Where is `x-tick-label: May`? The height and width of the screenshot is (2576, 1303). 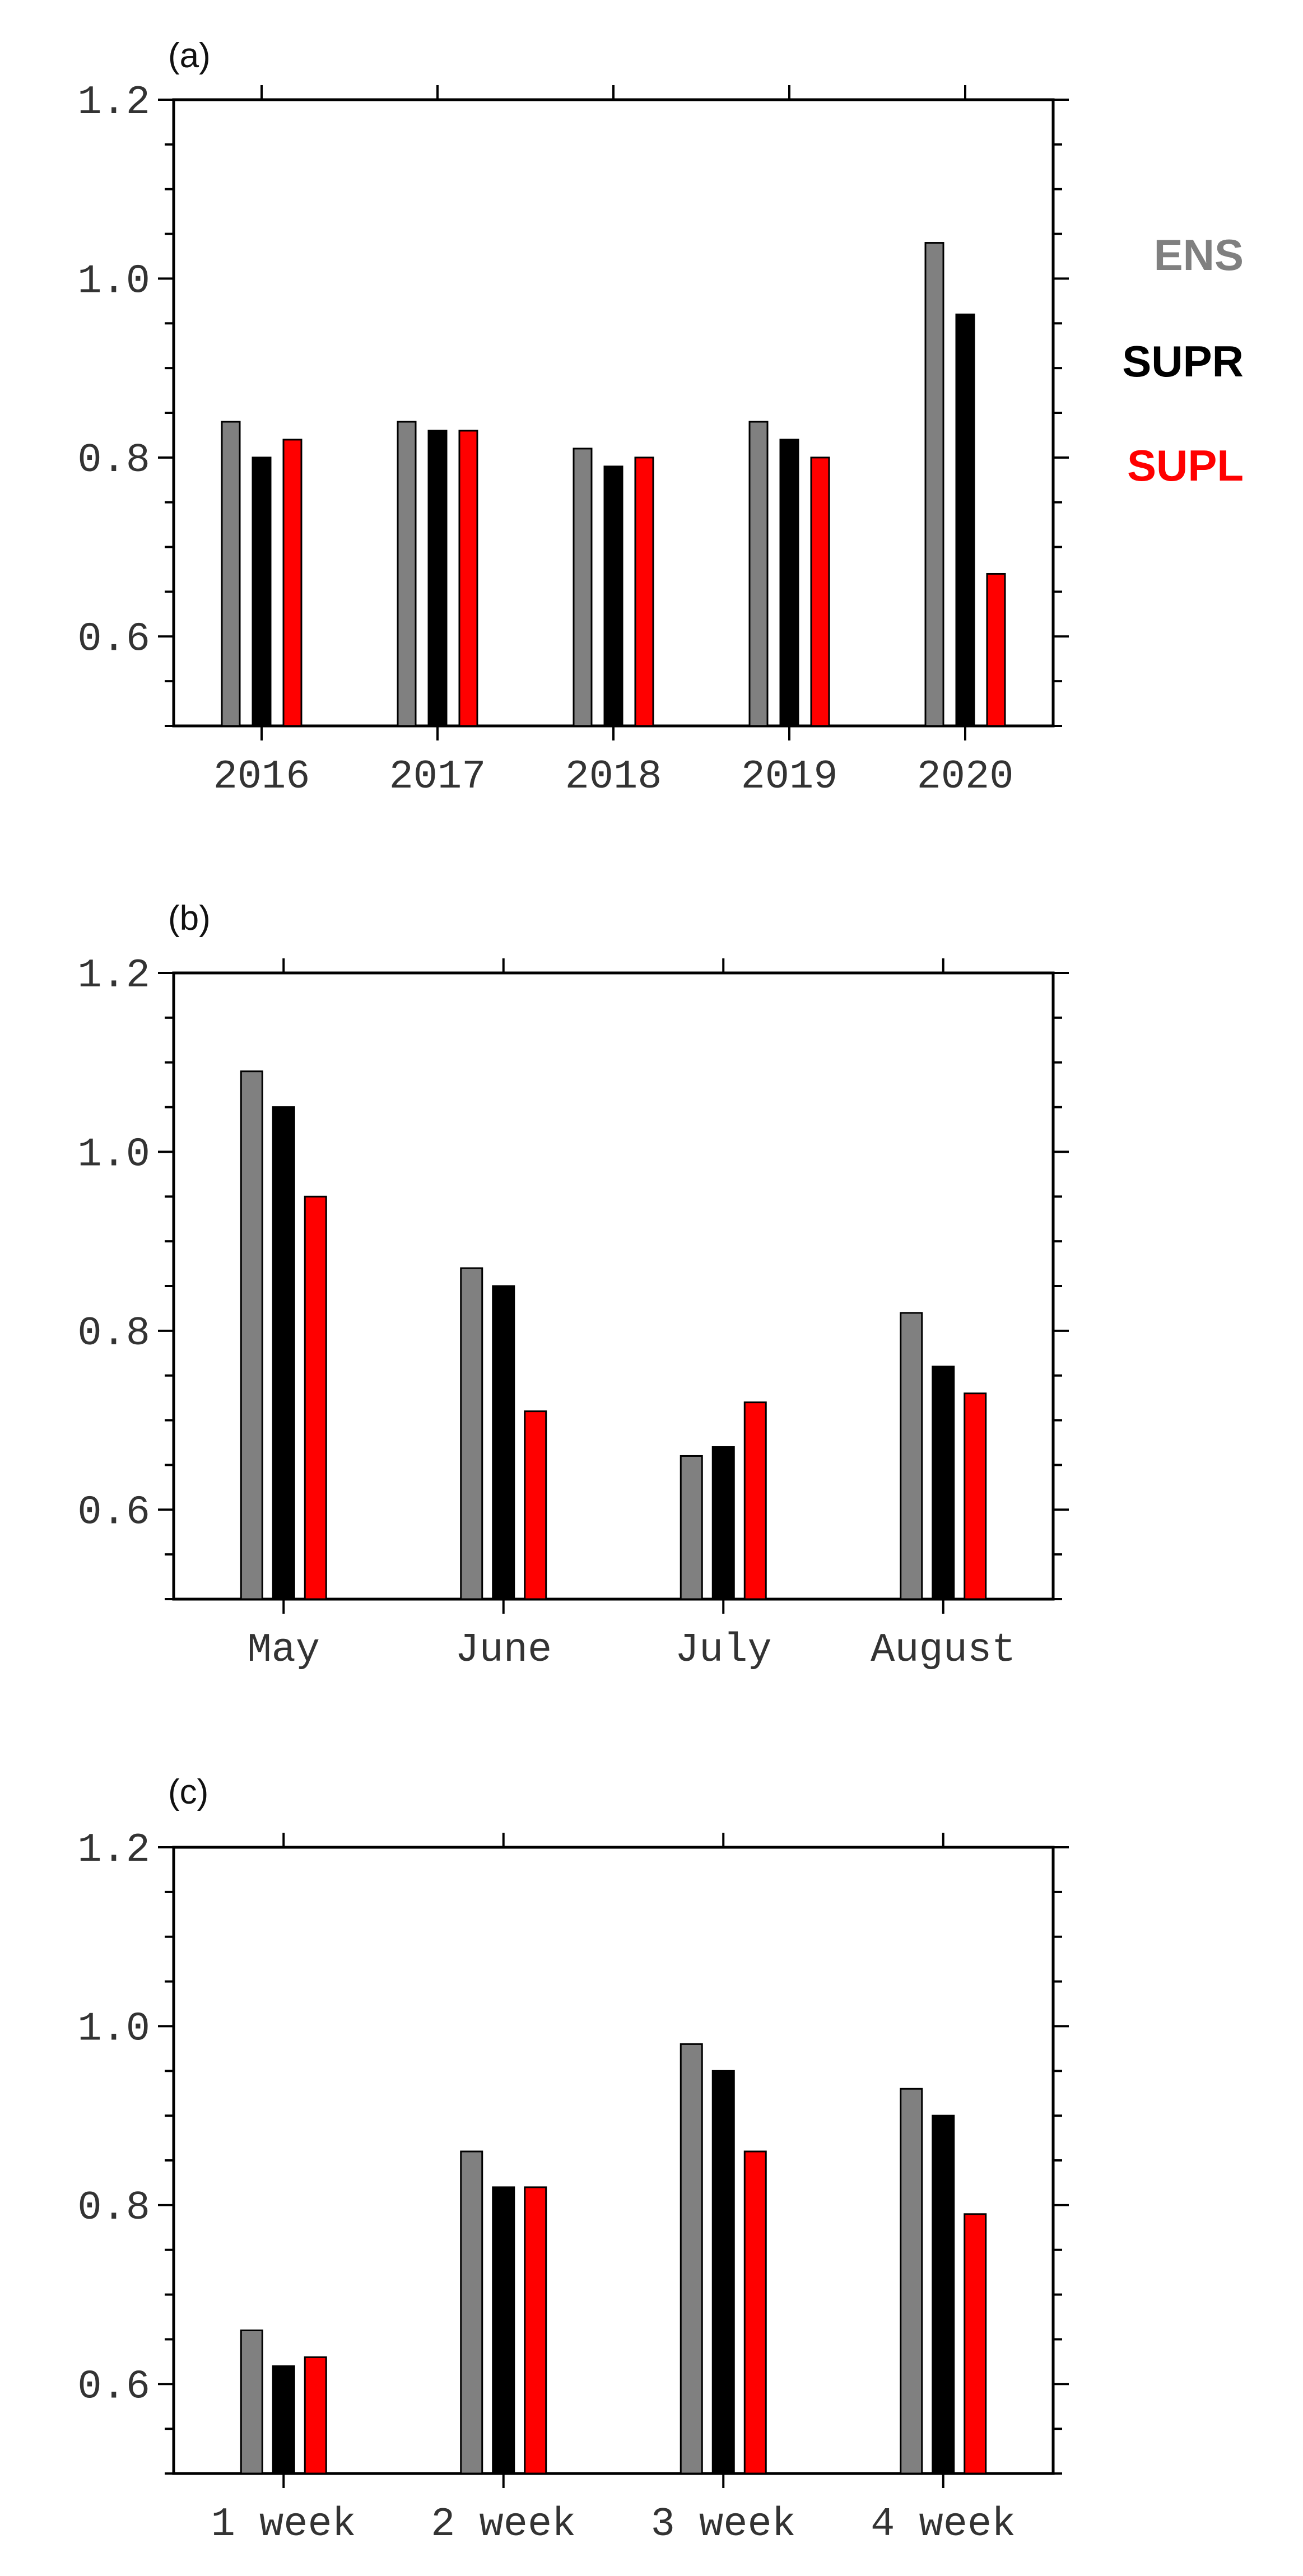 x-tick-label: May is located at coordinates (283, 1650).